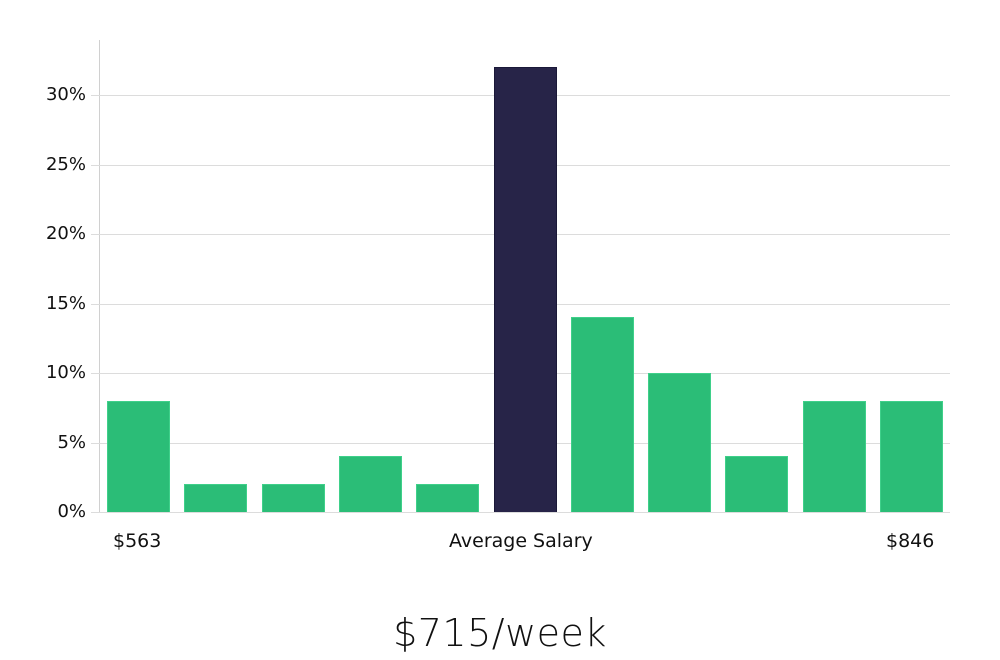 Image resolution: width=1000 pixels, height=660 pixels. What do you see at coordinates (65, 94) in the screenshot?
I see `y-tick-label: 30%` at bounding box center [65, 94].